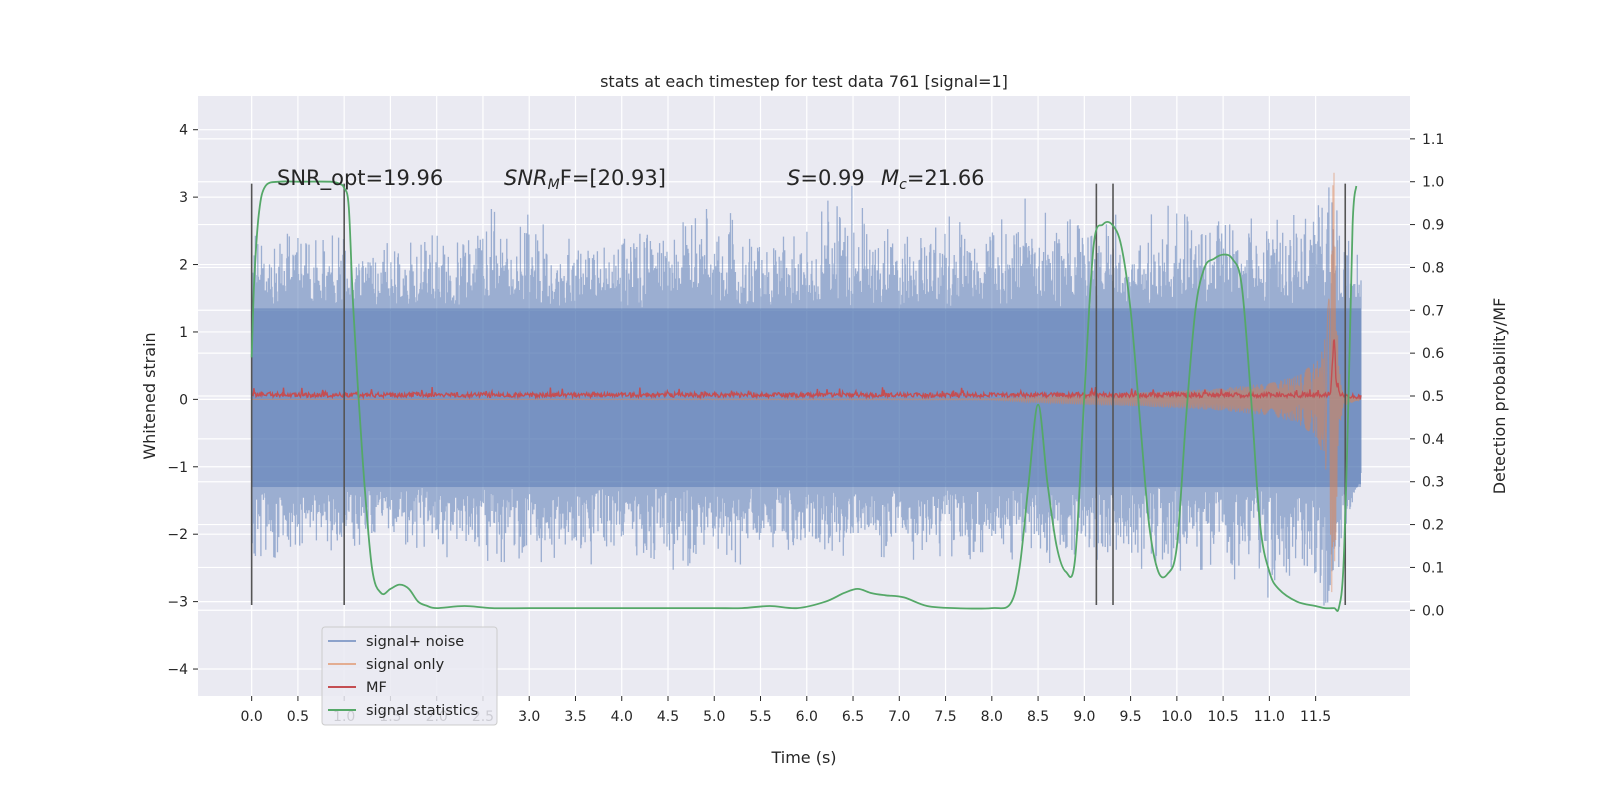 Image resolution: width=1600 pixels, height=800 pixels. What do you see at coordinates (376, 688) in the screenshot?
I see `legend-label: MF` at bounding box center [376, 688].